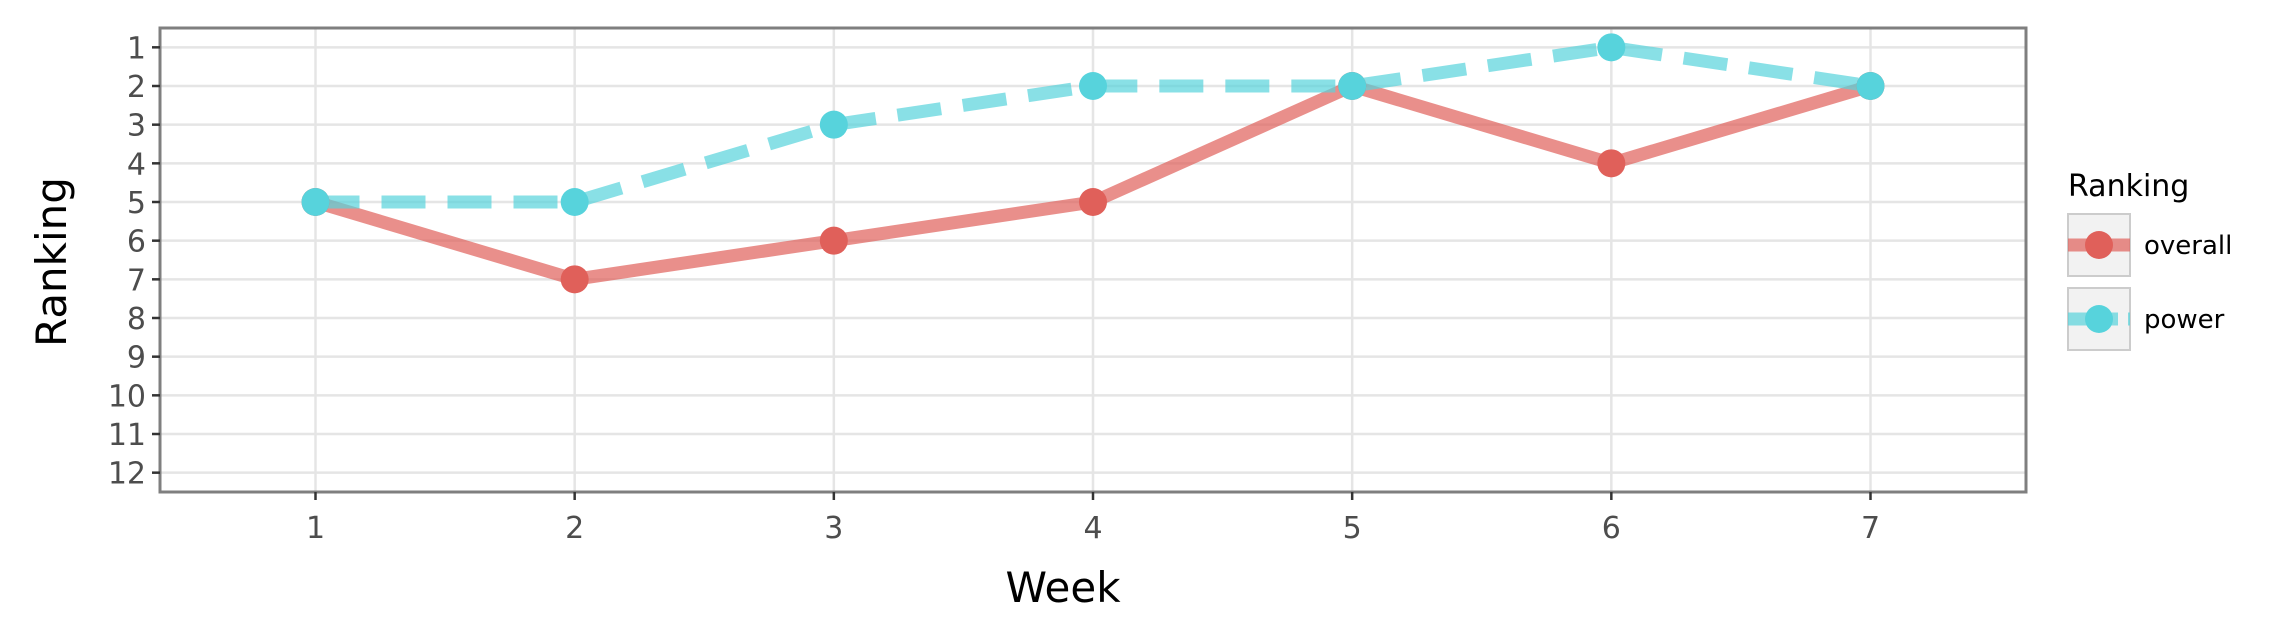 The image size is (2276, 642). What do you see at coordinates (136, 48) in the screenshot?
I see `y-tick-label: 1` at bounding box center [136, 48].